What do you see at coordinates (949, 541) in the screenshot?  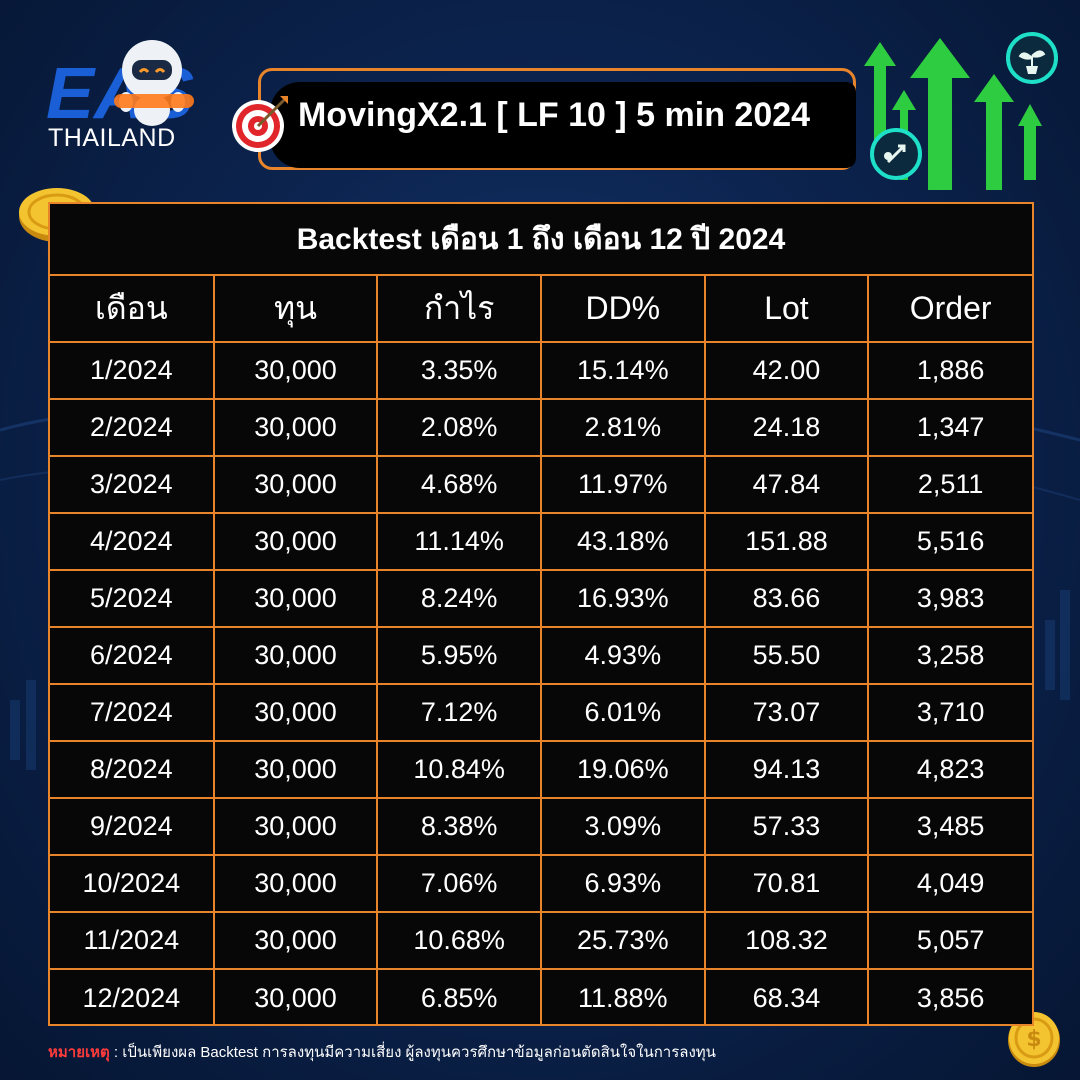 I see `table-cell: 5,516` at bounding box center [949, 541].